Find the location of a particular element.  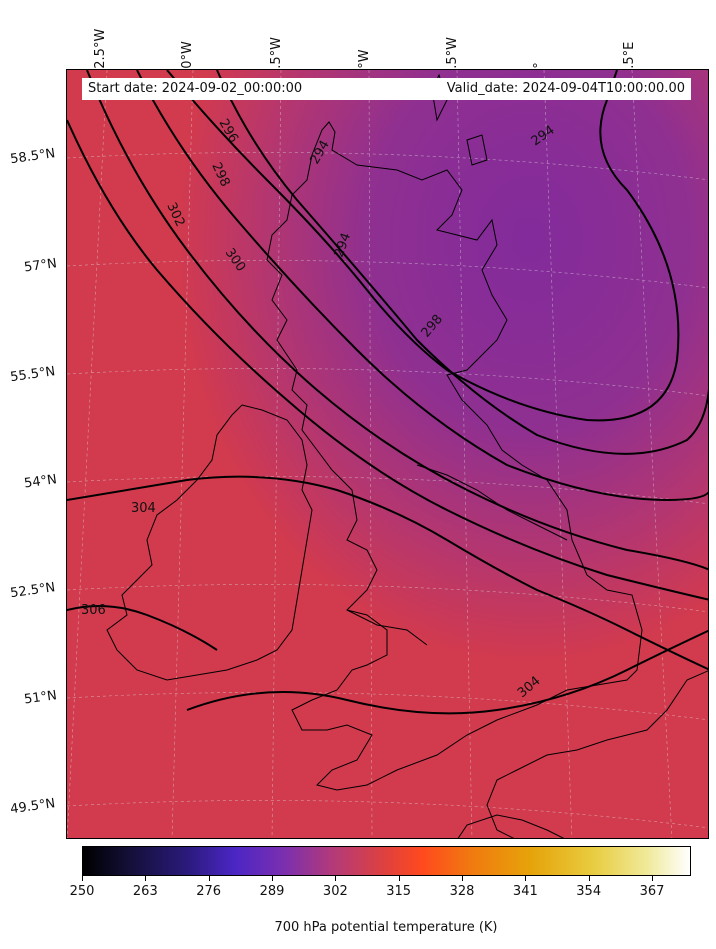

colorbar-tick-label: 250 is located at coordinates (82, 891).